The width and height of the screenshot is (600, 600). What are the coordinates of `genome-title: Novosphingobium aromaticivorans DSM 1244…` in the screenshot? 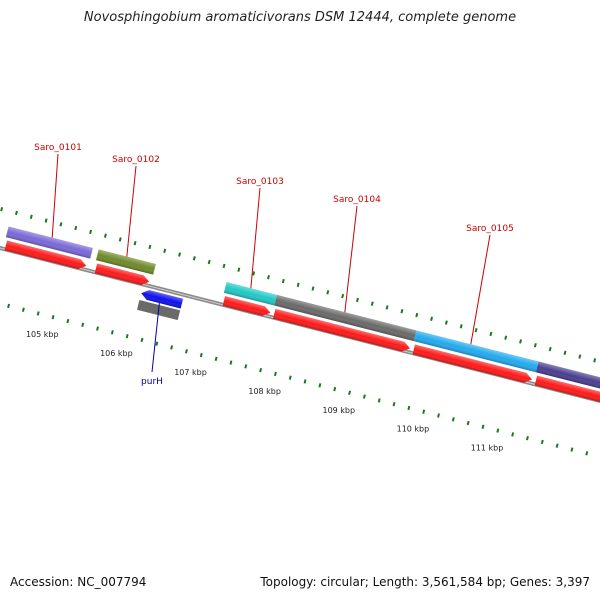 It's located at (300, 17).